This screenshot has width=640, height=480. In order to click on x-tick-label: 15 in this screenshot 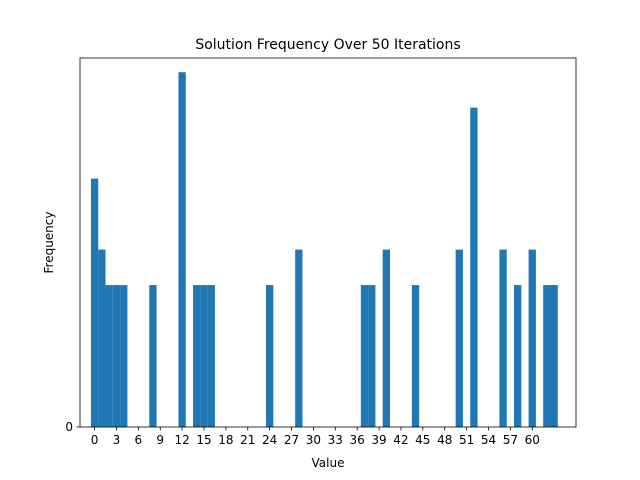, I will do `click(203, 440)`.